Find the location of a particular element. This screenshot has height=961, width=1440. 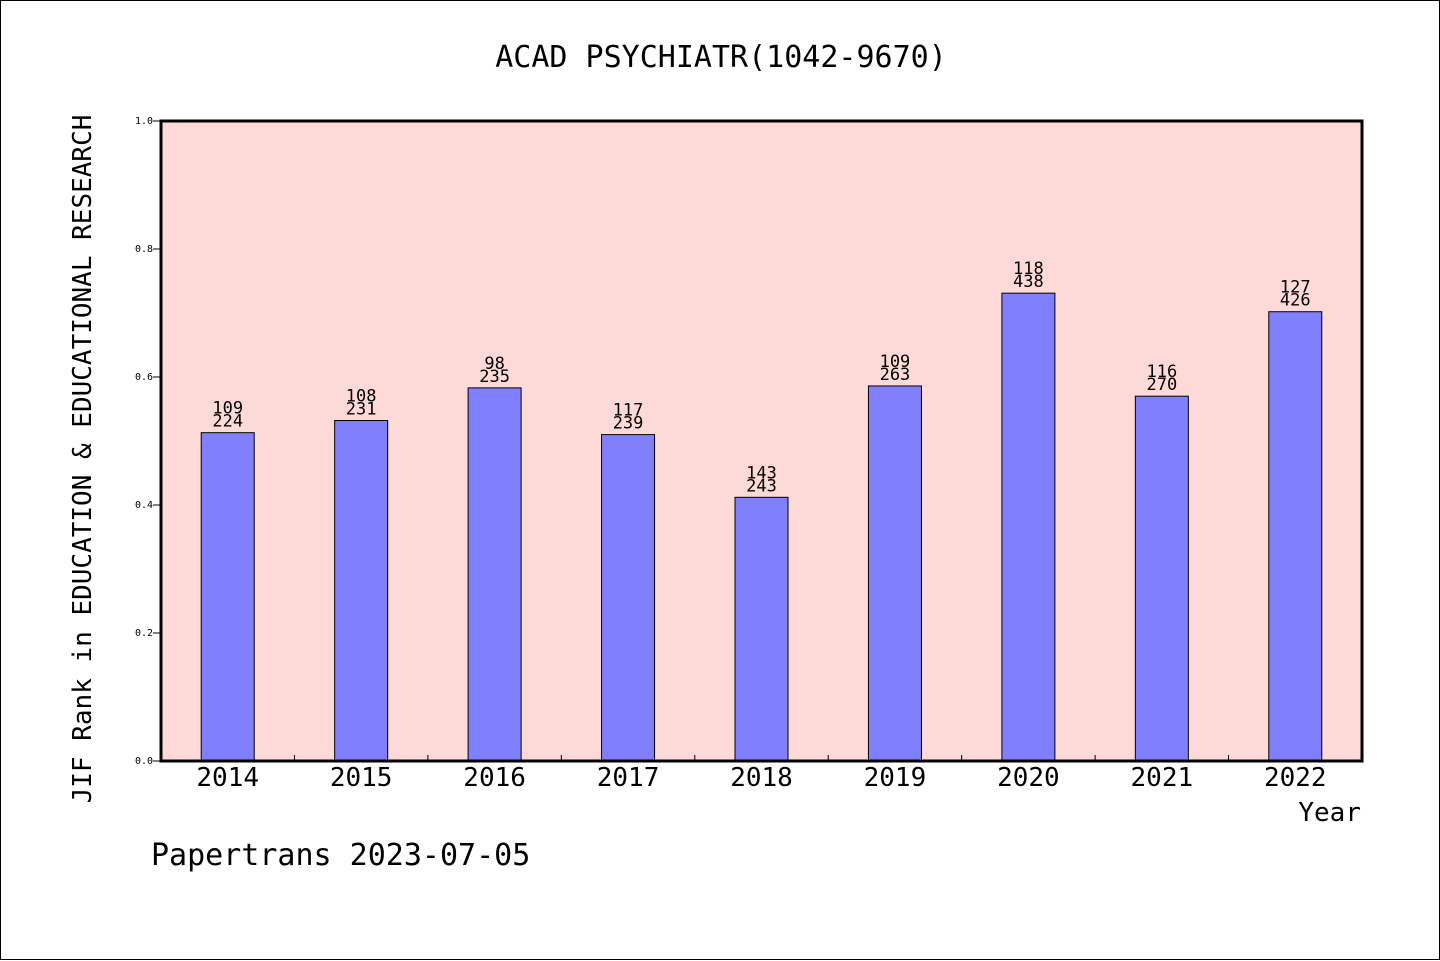

y-tick-label: 1.0 is located at coordinates (144, 121).